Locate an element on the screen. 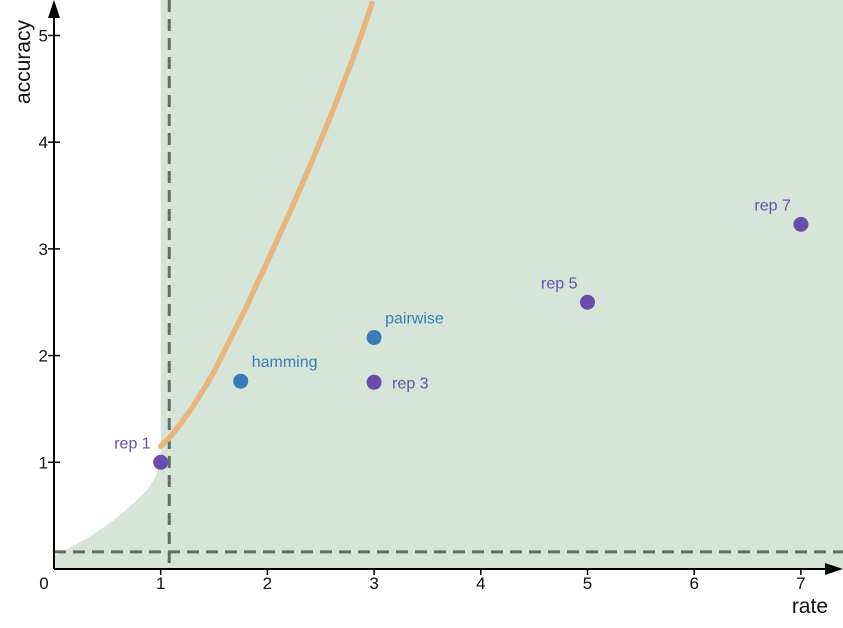  data-point-label: rep 5 is located at coordinates (559, 283).